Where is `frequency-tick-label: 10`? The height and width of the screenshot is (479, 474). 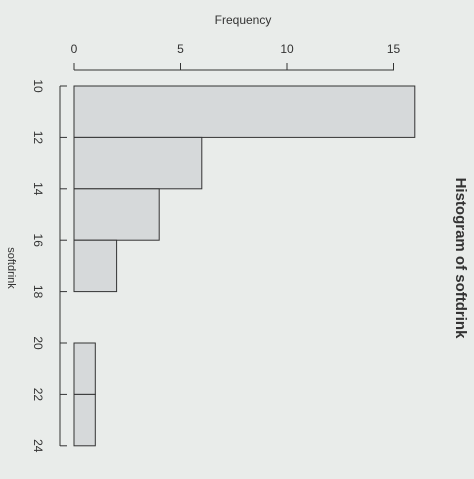 frequency-tick-label: 10 is located at coordinates (287, 49).